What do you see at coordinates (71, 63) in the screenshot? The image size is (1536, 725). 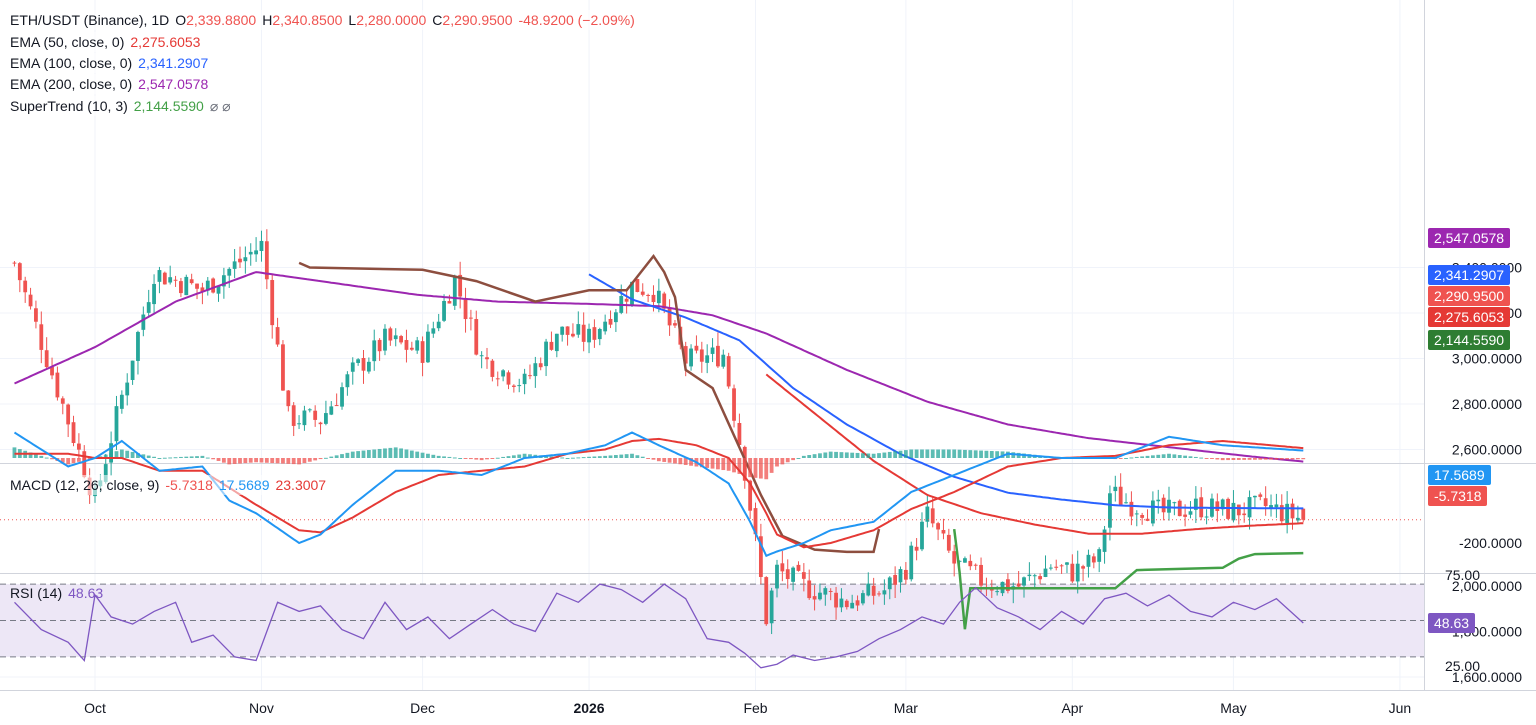 I see `ema100-label: EMA (100, close, 0)` at bounding box center [71, 63].